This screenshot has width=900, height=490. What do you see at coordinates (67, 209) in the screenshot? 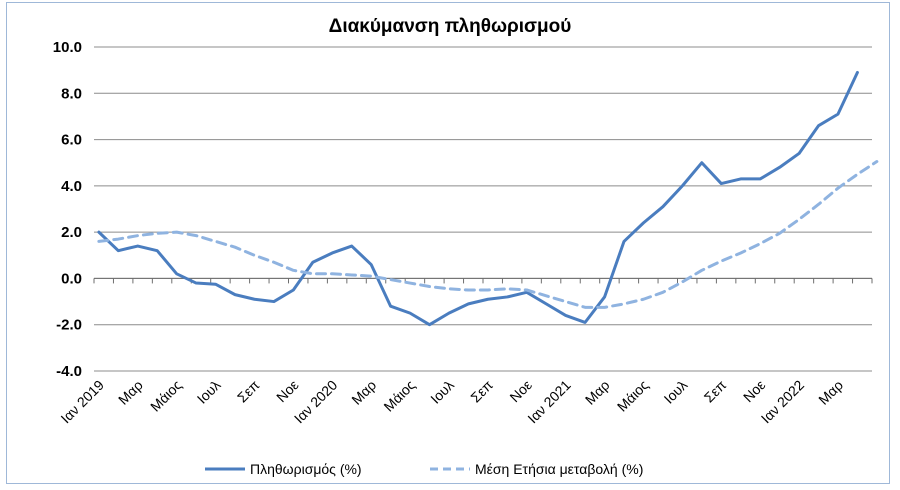
I see `y-axis-tick-labels: 10.0 8.0 6.0 4.0 2.0 0.0 -2.0 -4.0` at bounding box center [67, 209].